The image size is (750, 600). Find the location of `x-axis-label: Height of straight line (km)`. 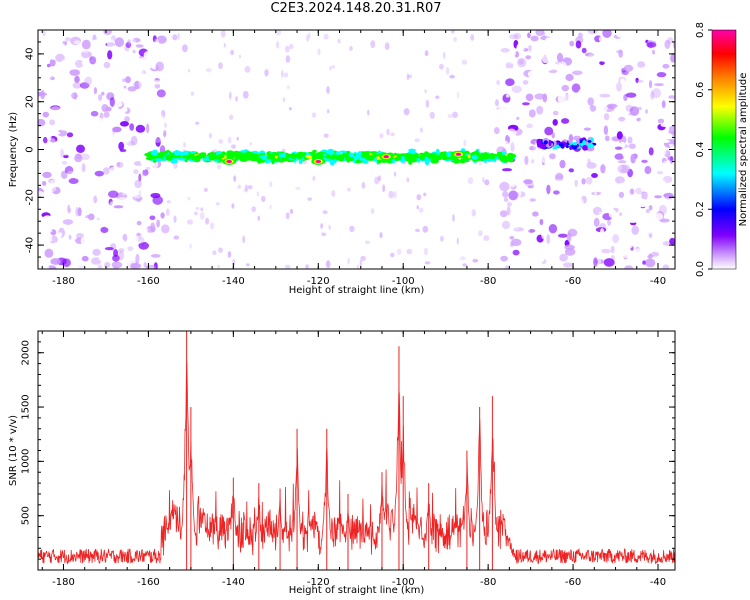

x-axis-label: Height of straight line (km) is located at coordinates (357, 590).